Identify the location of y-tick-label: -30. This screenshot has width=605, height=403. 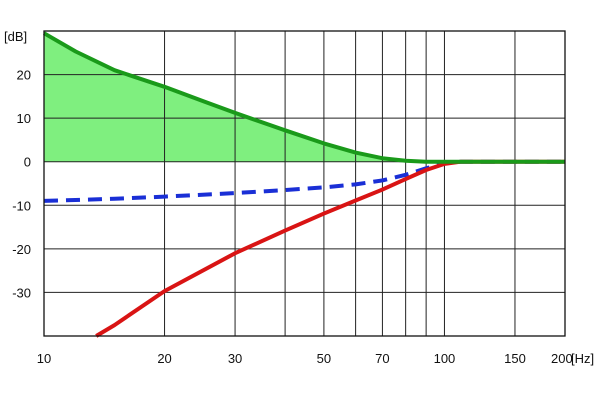
(21, 292).